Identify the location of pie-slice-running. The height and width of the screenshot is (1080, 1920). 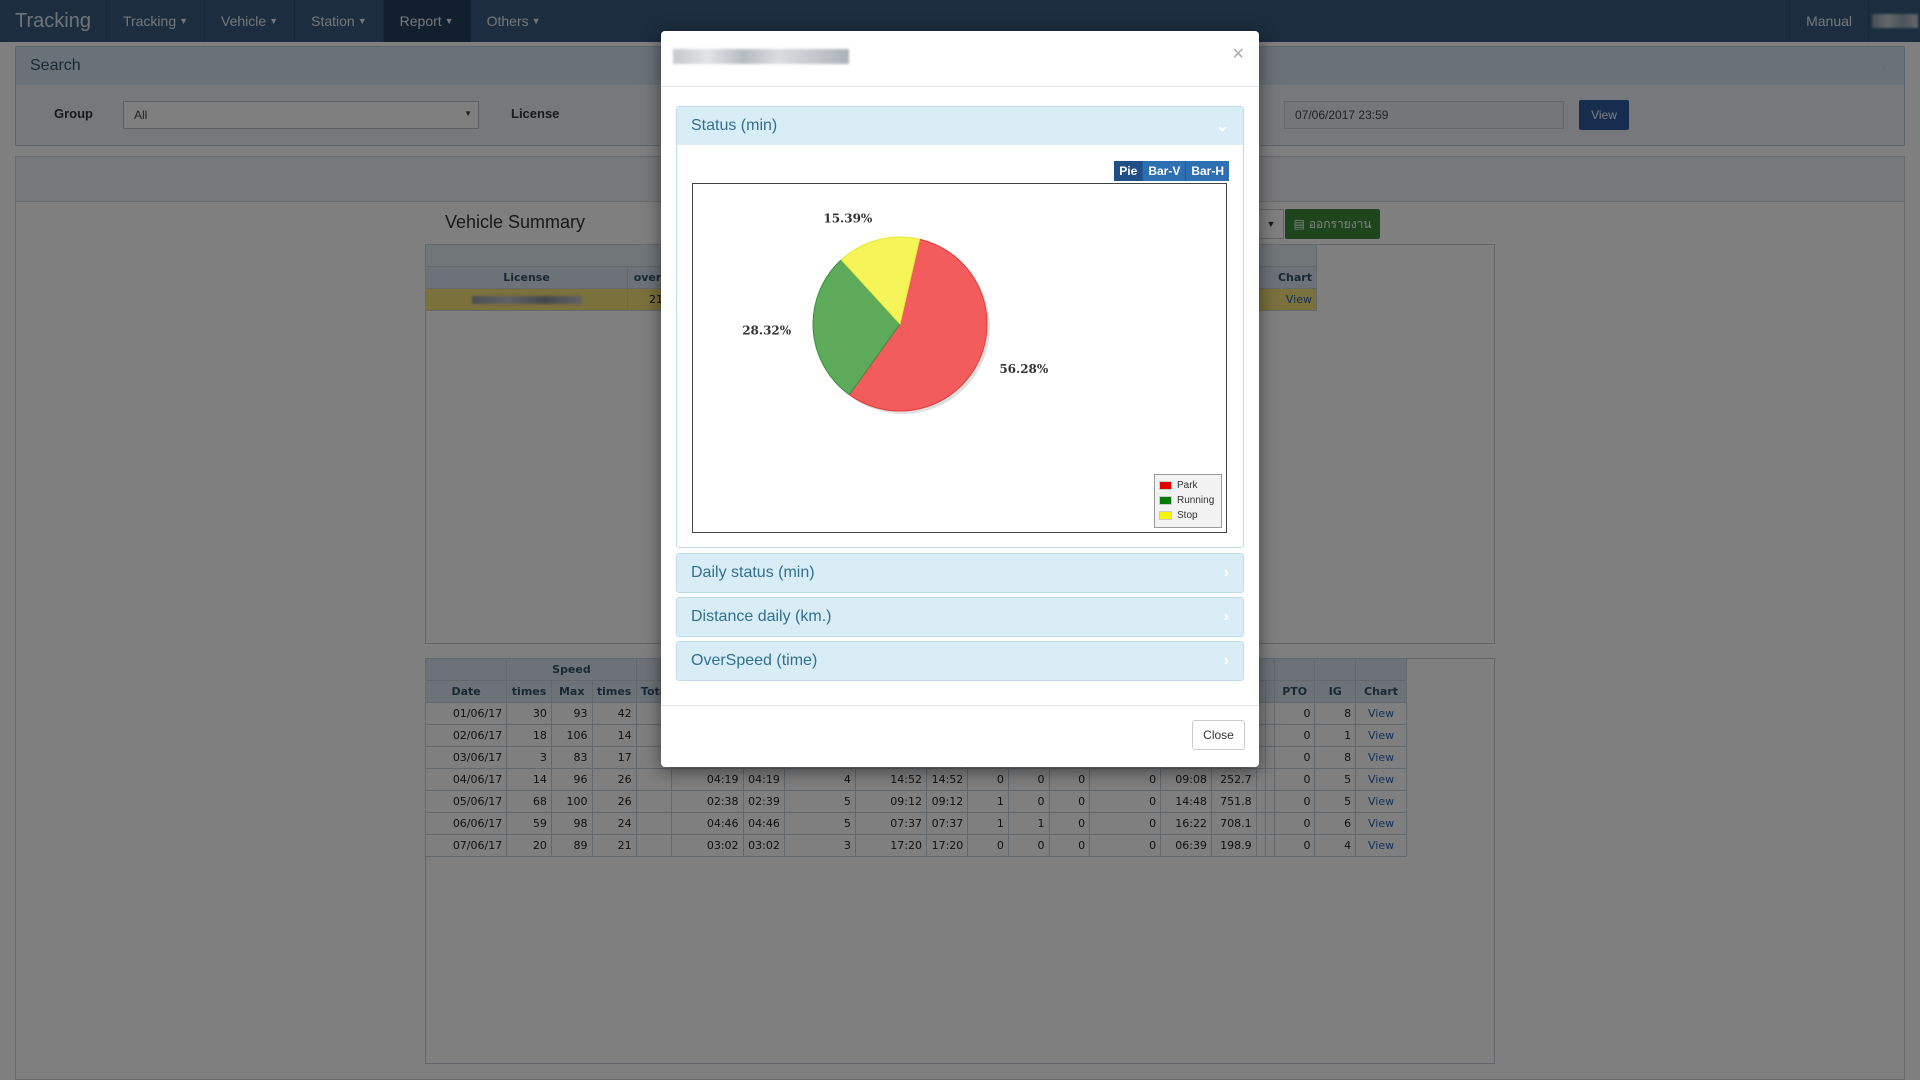
(856, 327).